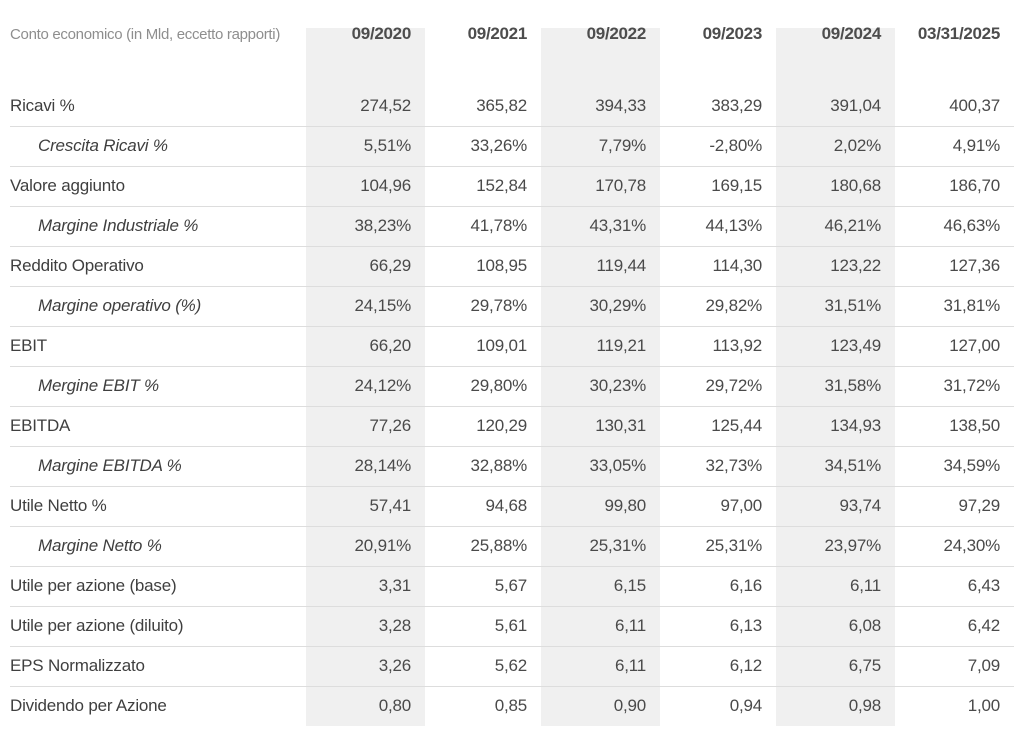 The image size is (1024, 739). I want to click on value-cell: 6,15, so click(600, 585).